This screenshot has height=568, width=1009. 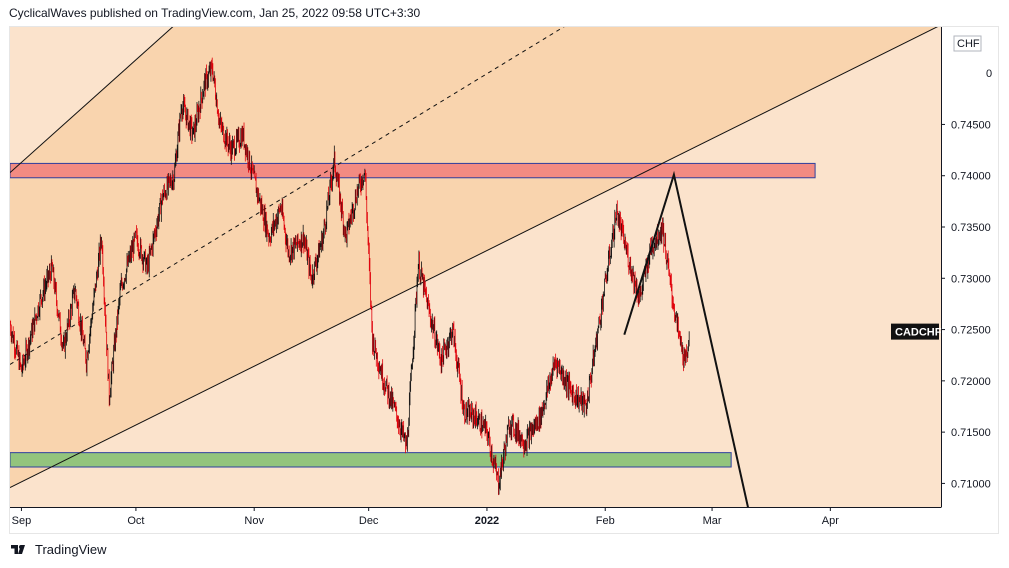 I want to click on y-tick-label: 0.72000, so click(x=971, y=382).